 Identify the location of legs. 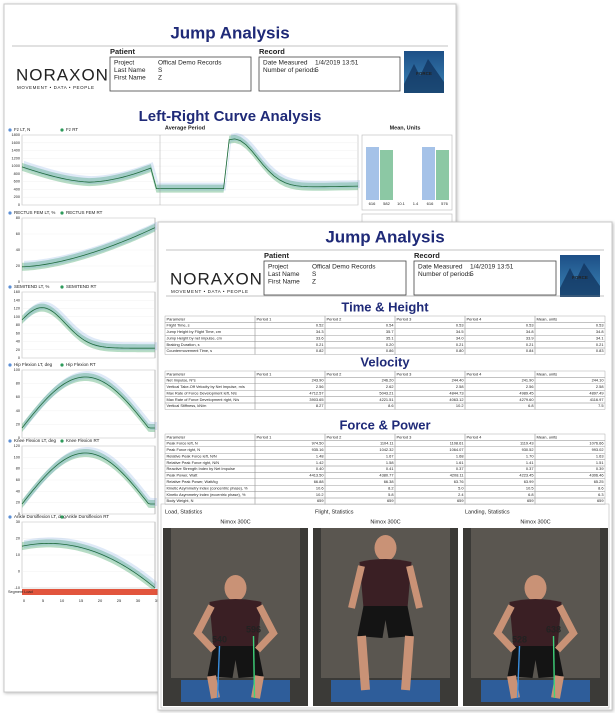
(535, 687).